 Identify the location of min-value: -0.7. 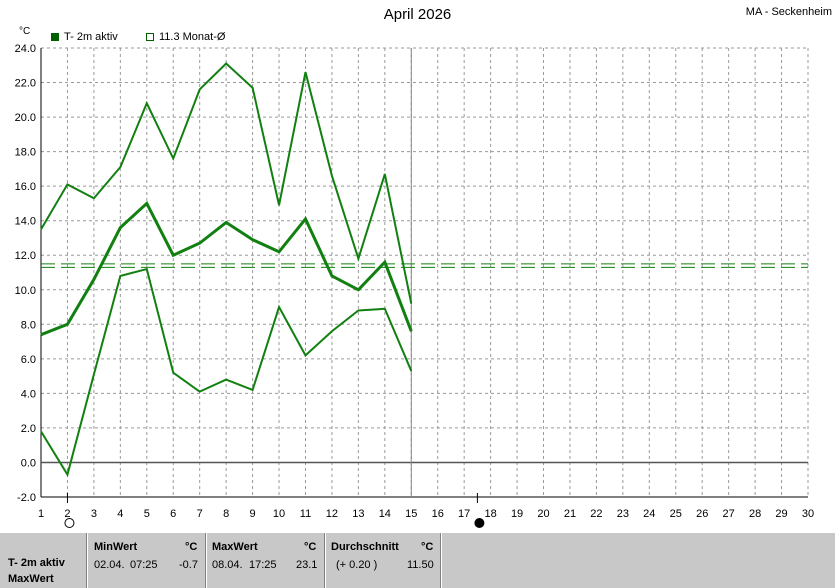
(188, 565).